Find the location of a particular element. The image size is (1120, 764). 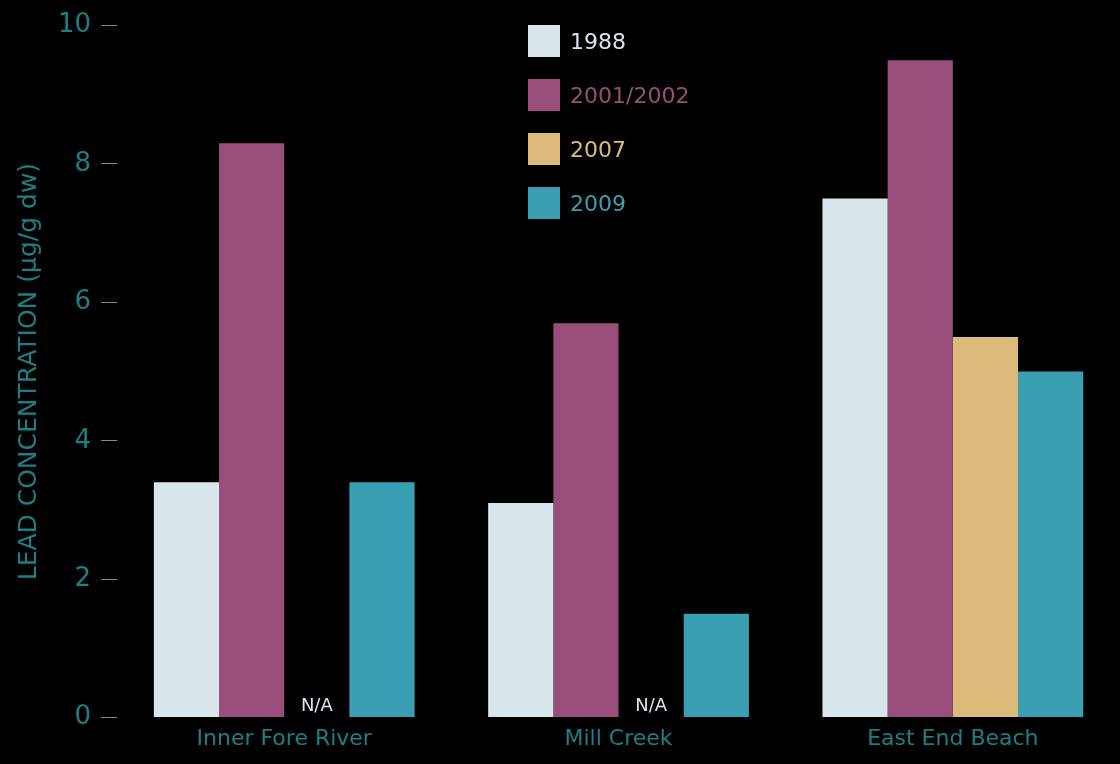

x-tick-label: East End Beach is located at coordinates (953, 737).